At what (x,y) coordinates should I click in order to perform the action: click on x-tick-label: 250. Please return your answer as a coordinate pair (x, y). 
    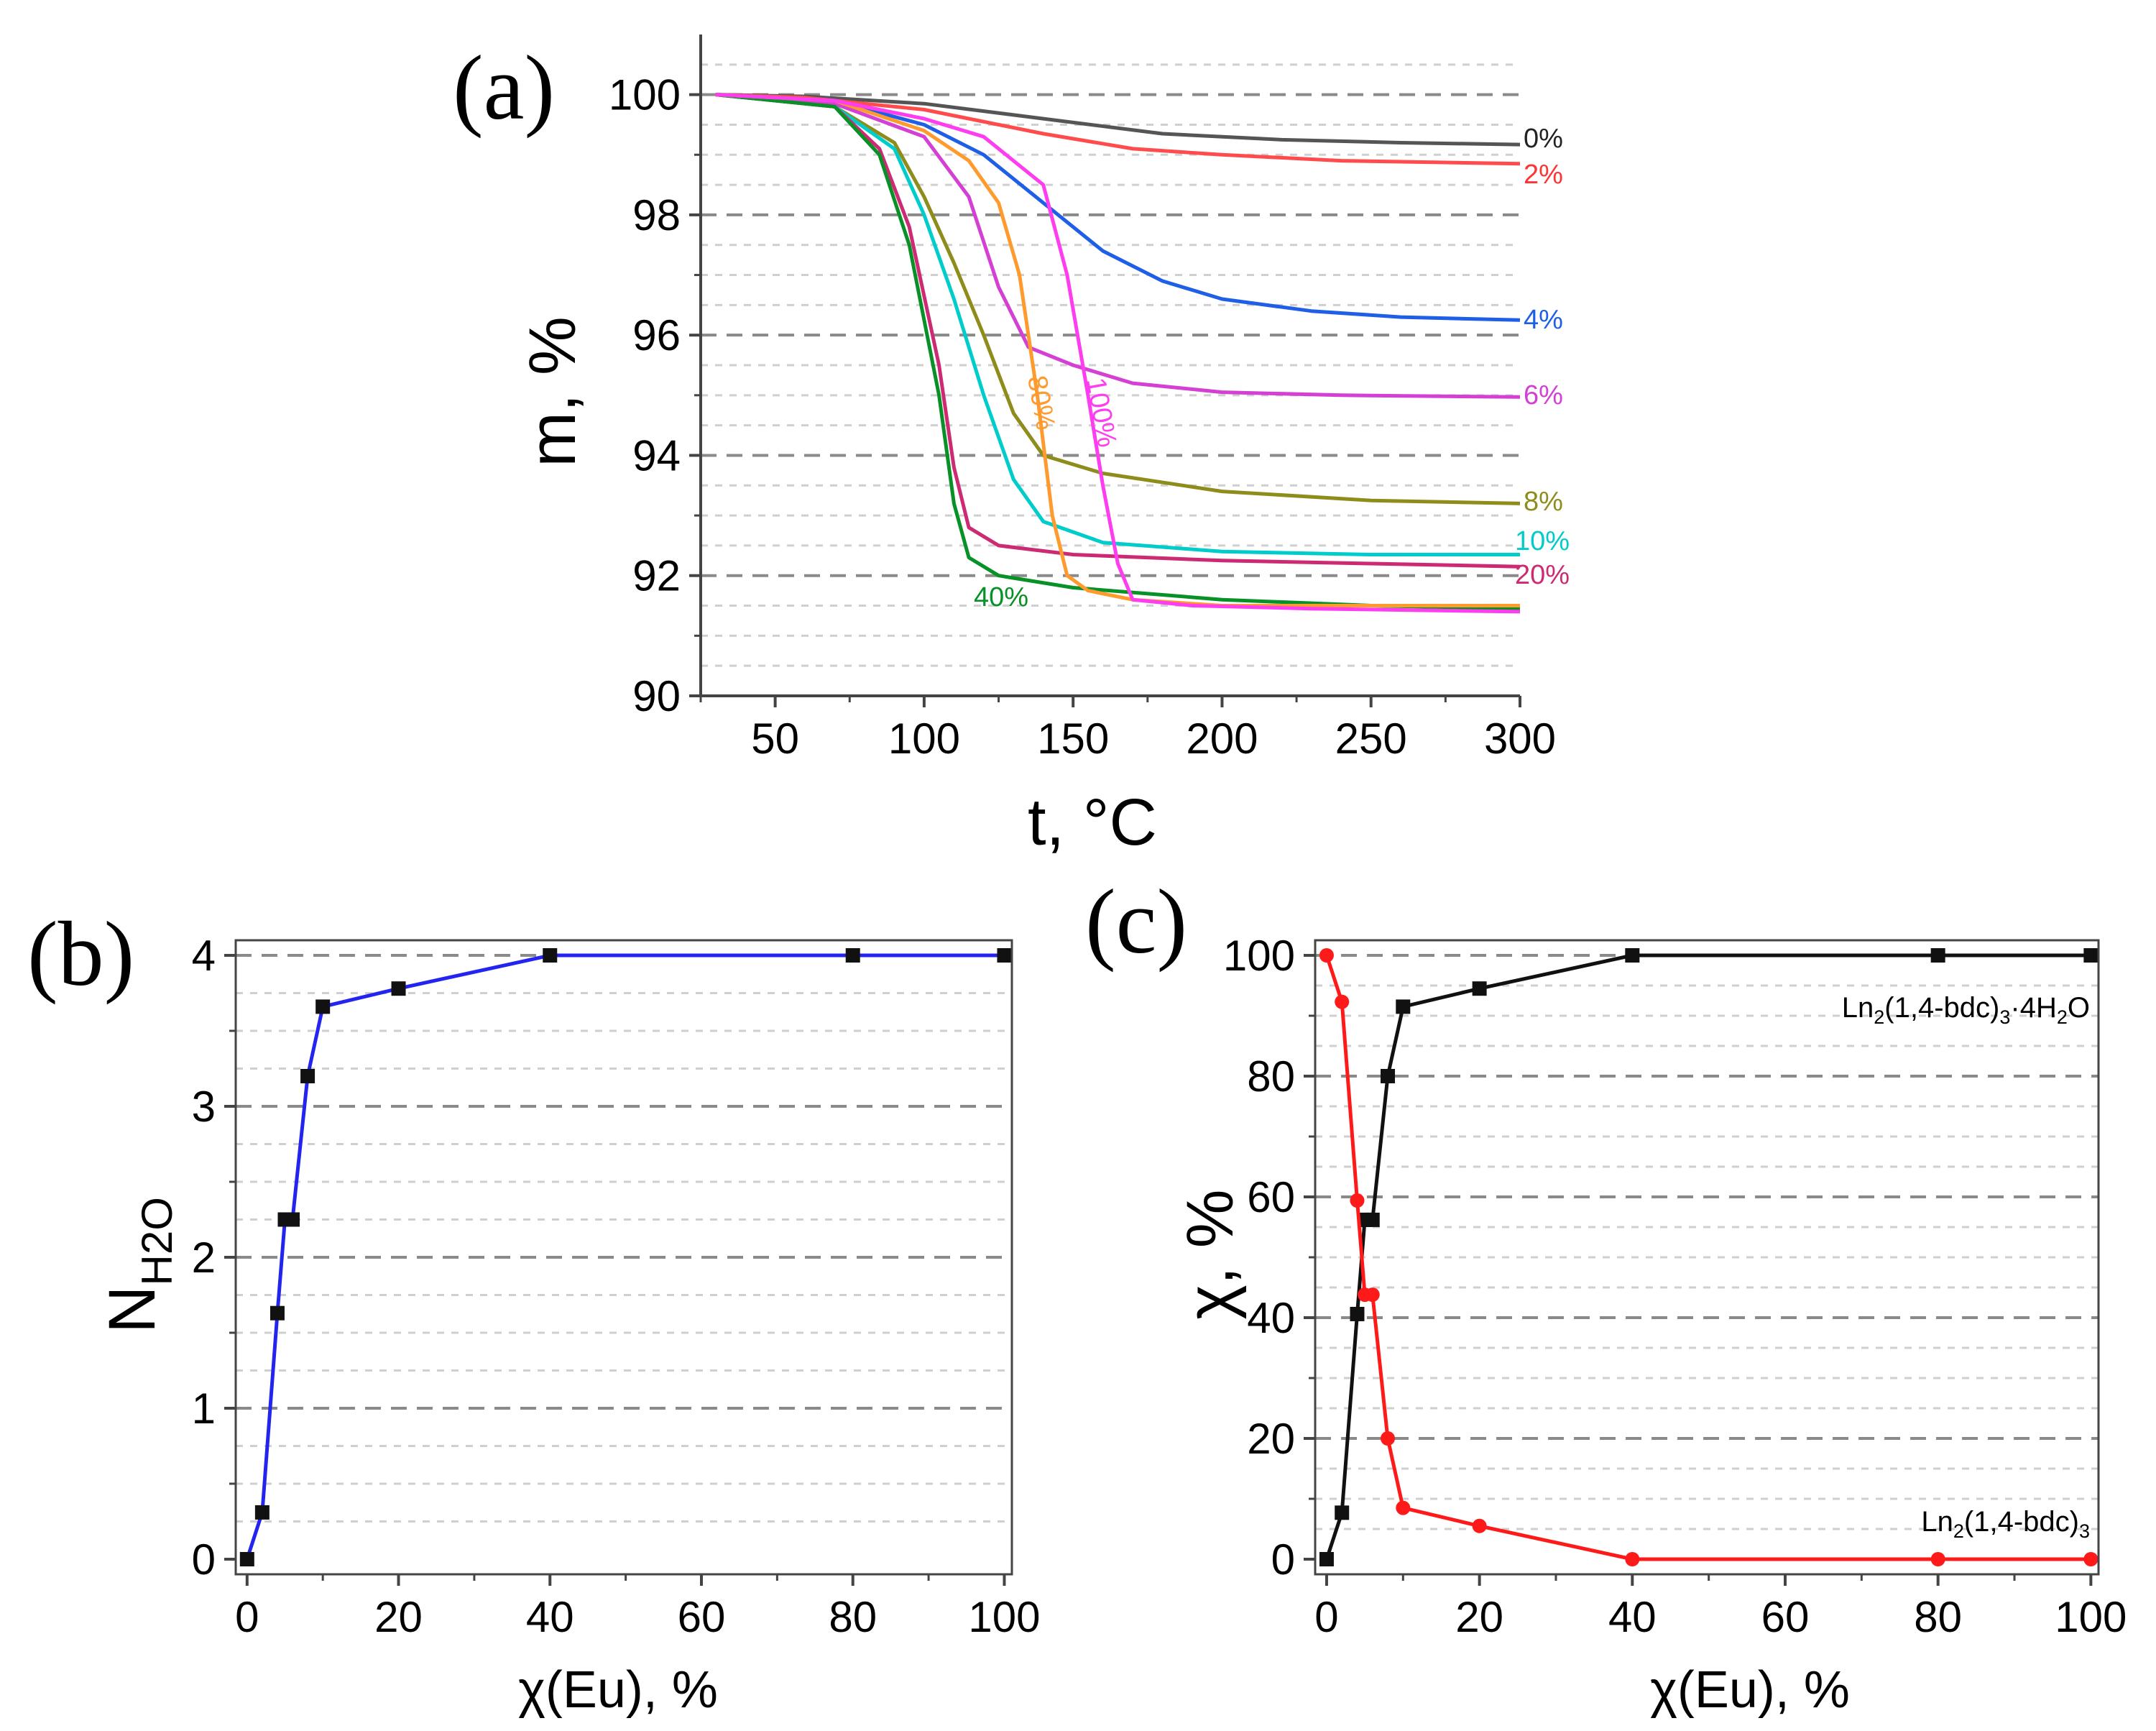
    Looking at the image, I should click on (1371, 739).